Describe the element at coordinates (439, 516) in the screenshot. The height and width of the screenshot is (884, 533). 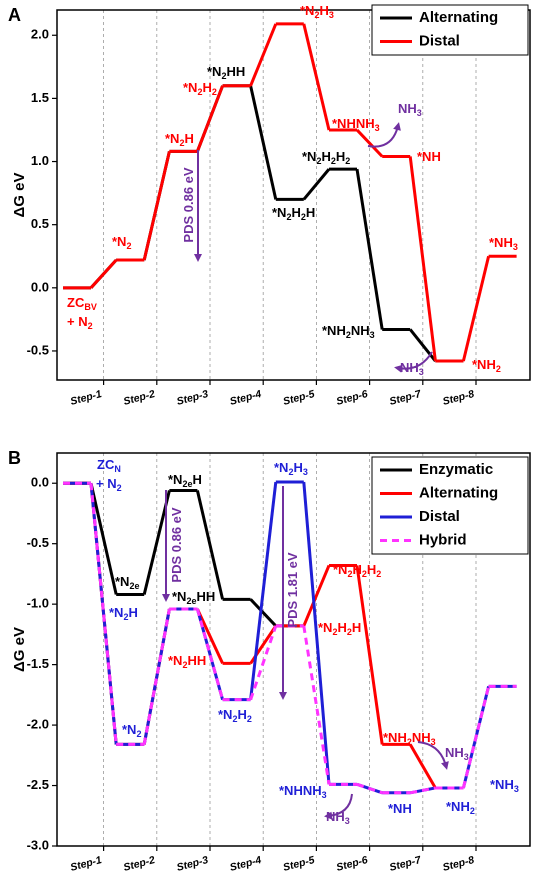
I see `legend-label: Distal` at that location.